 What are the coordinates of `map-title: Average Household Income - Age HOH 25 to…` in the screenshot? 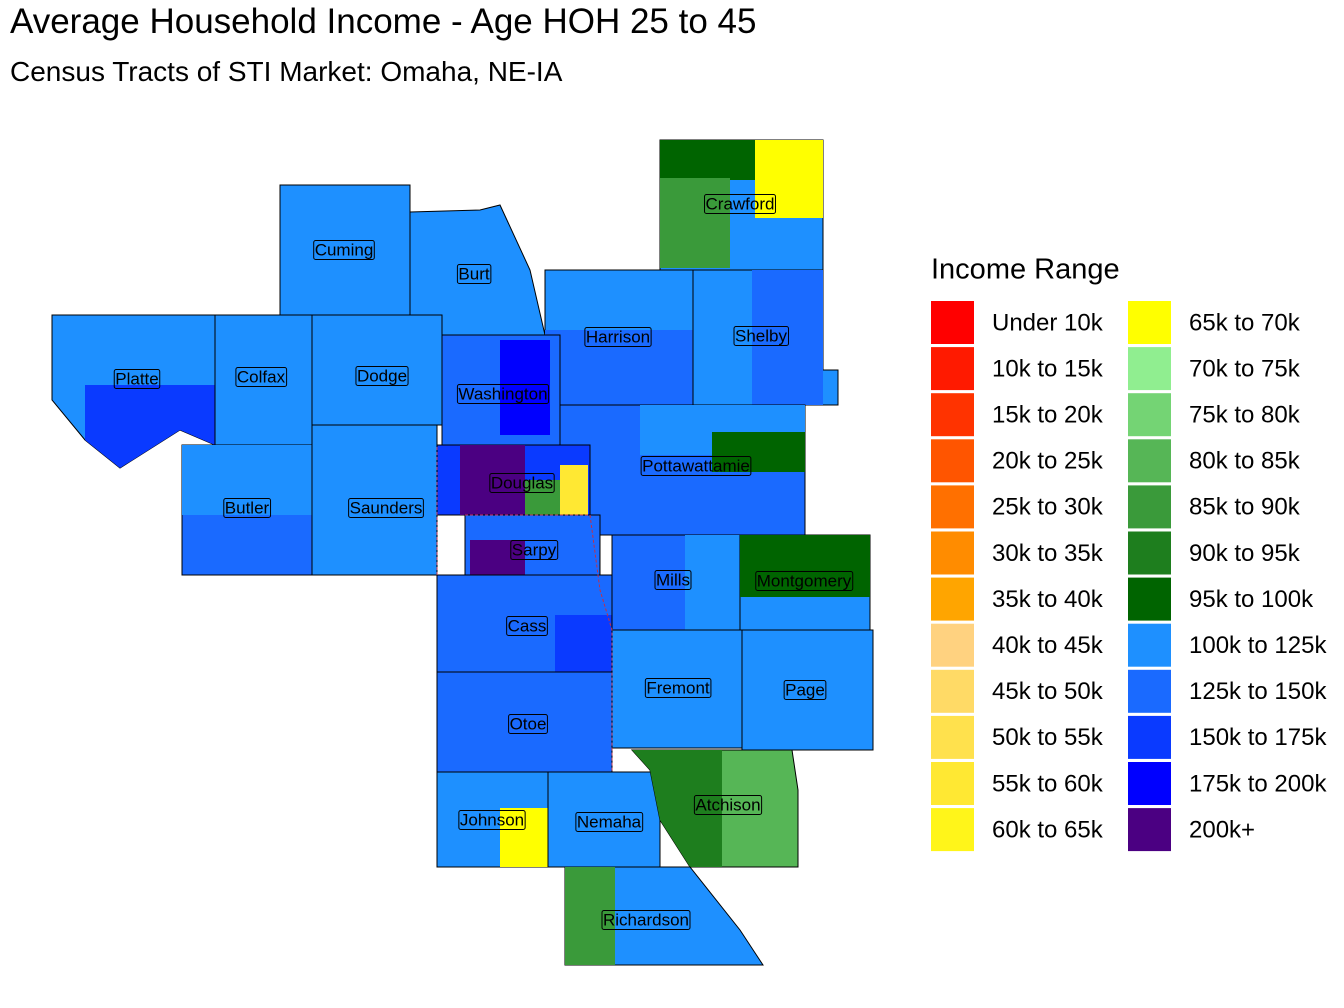 It's located at (383, 21).